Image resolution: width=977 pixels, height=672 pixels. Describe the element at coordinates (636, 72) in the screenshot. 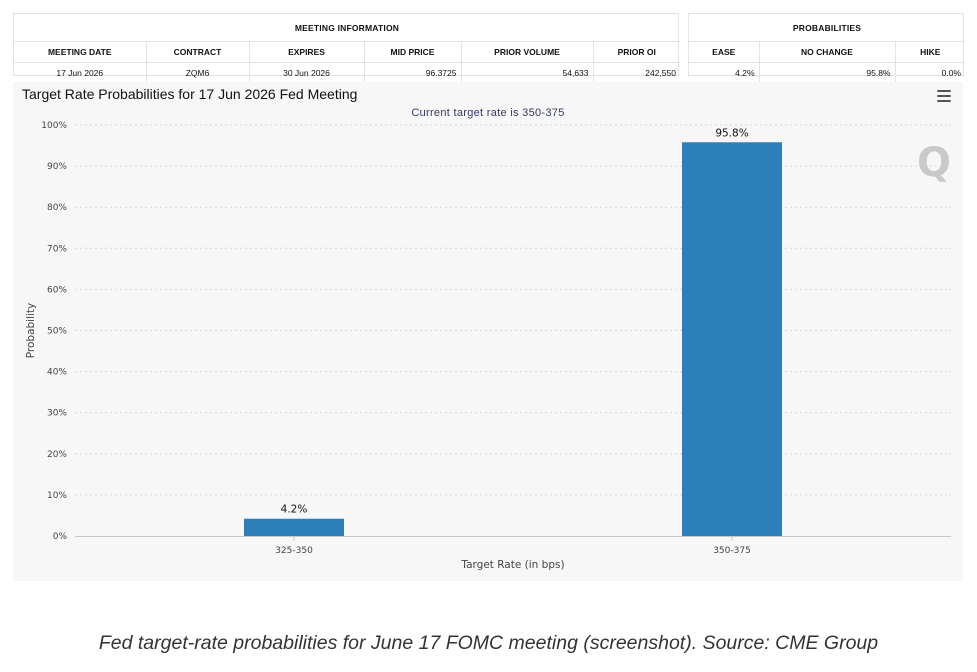

I see `prior-oi-value: 242,550` at that location.